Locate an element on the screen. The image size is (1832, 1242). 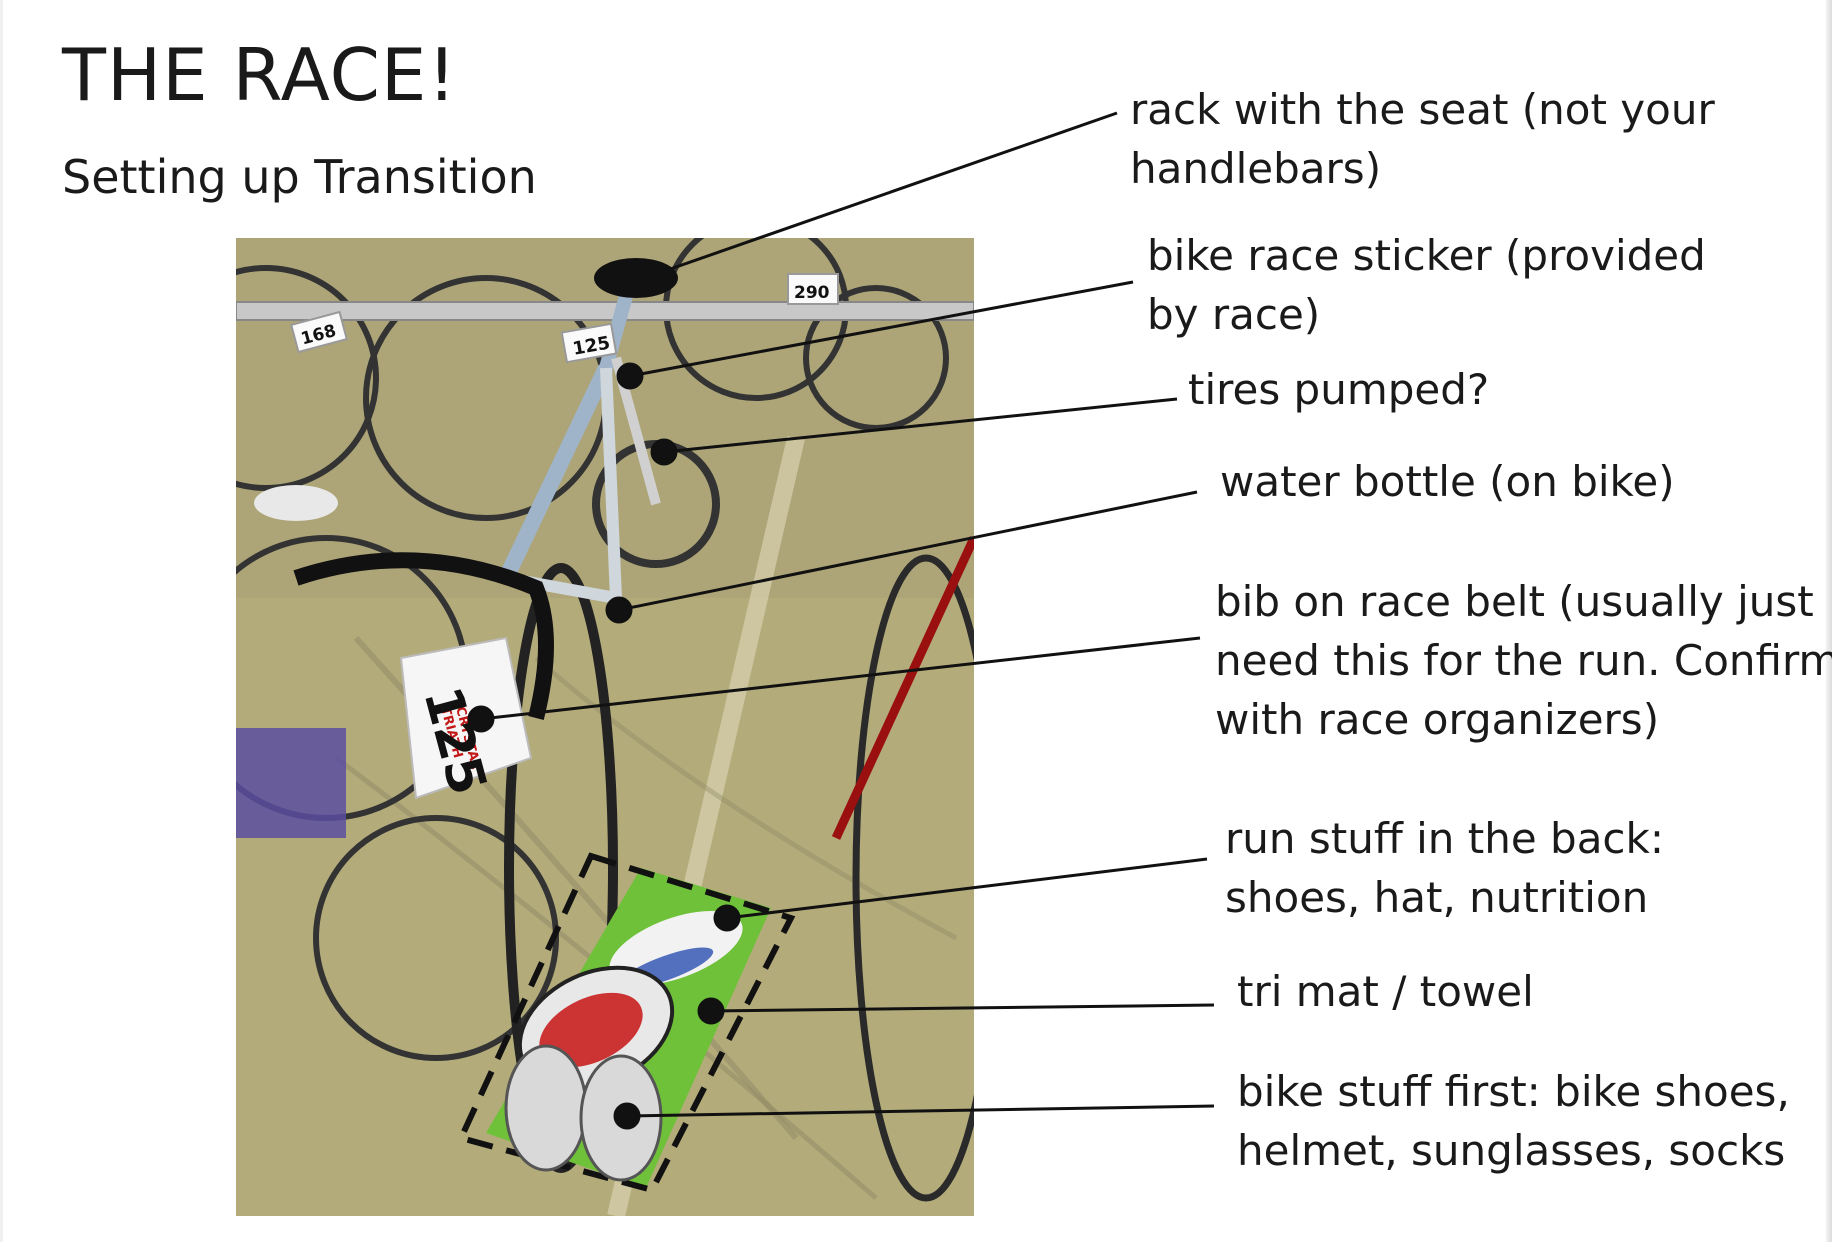
rack-bar is located at coordinates (605, 311).